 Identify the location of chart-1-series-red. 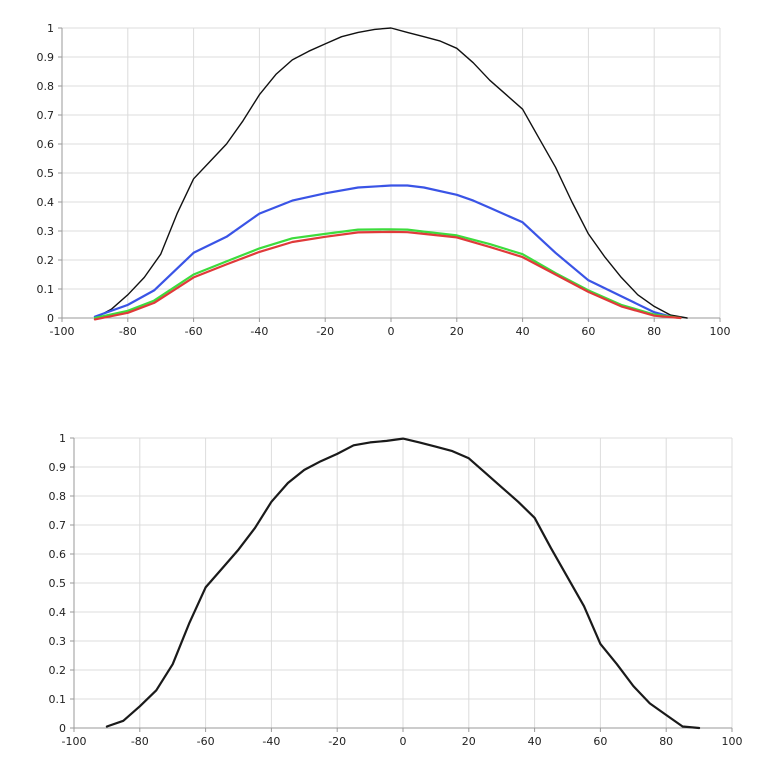
(387, 275).